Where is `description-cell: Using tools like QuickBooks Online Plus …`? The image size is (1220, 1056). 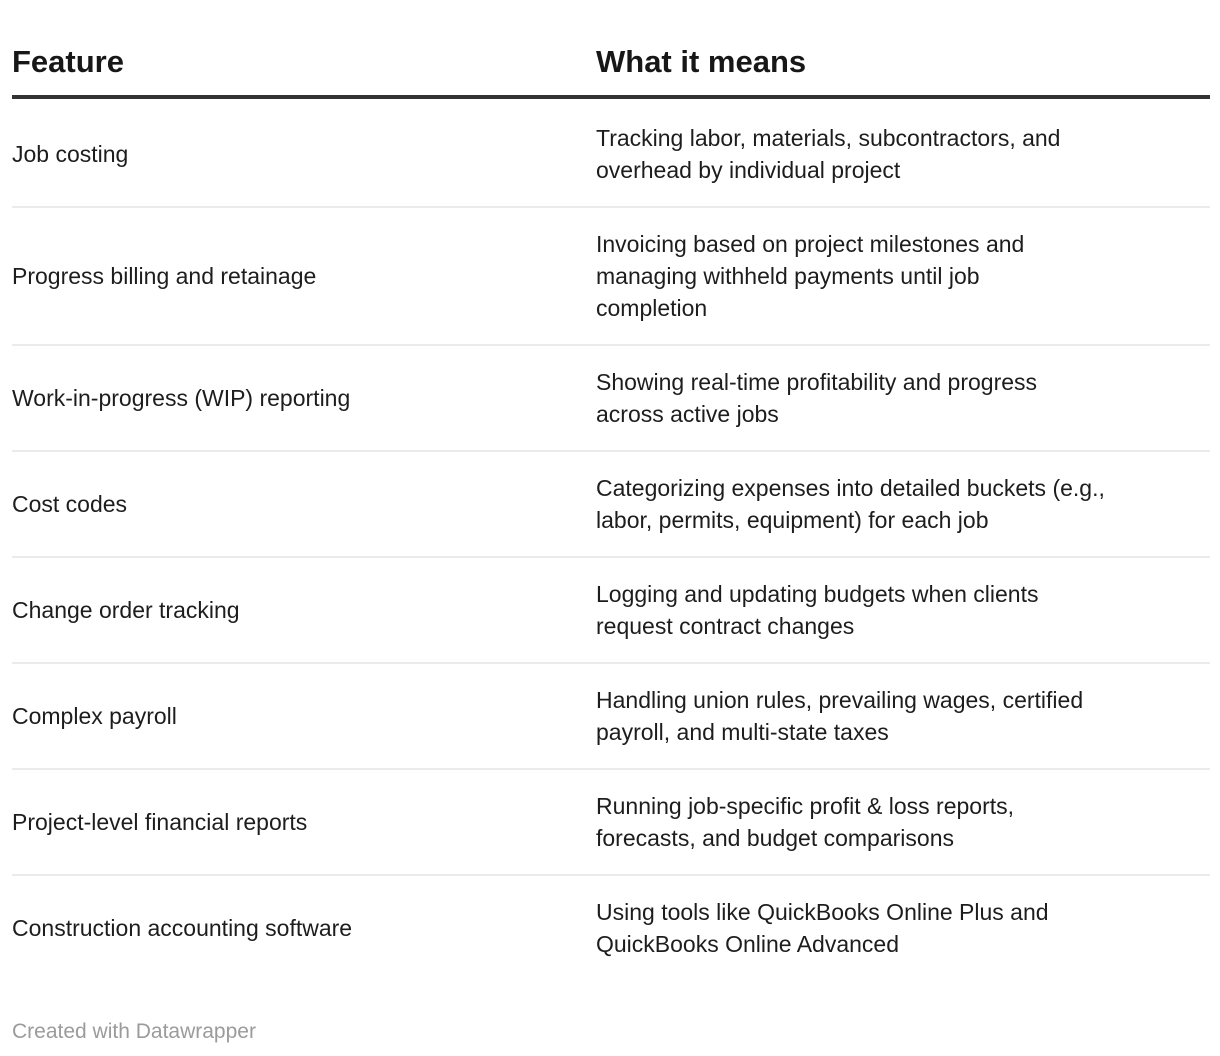
description-cell: Using tools like QuickBooks Online Plus … is located at coordinates (822, 928).